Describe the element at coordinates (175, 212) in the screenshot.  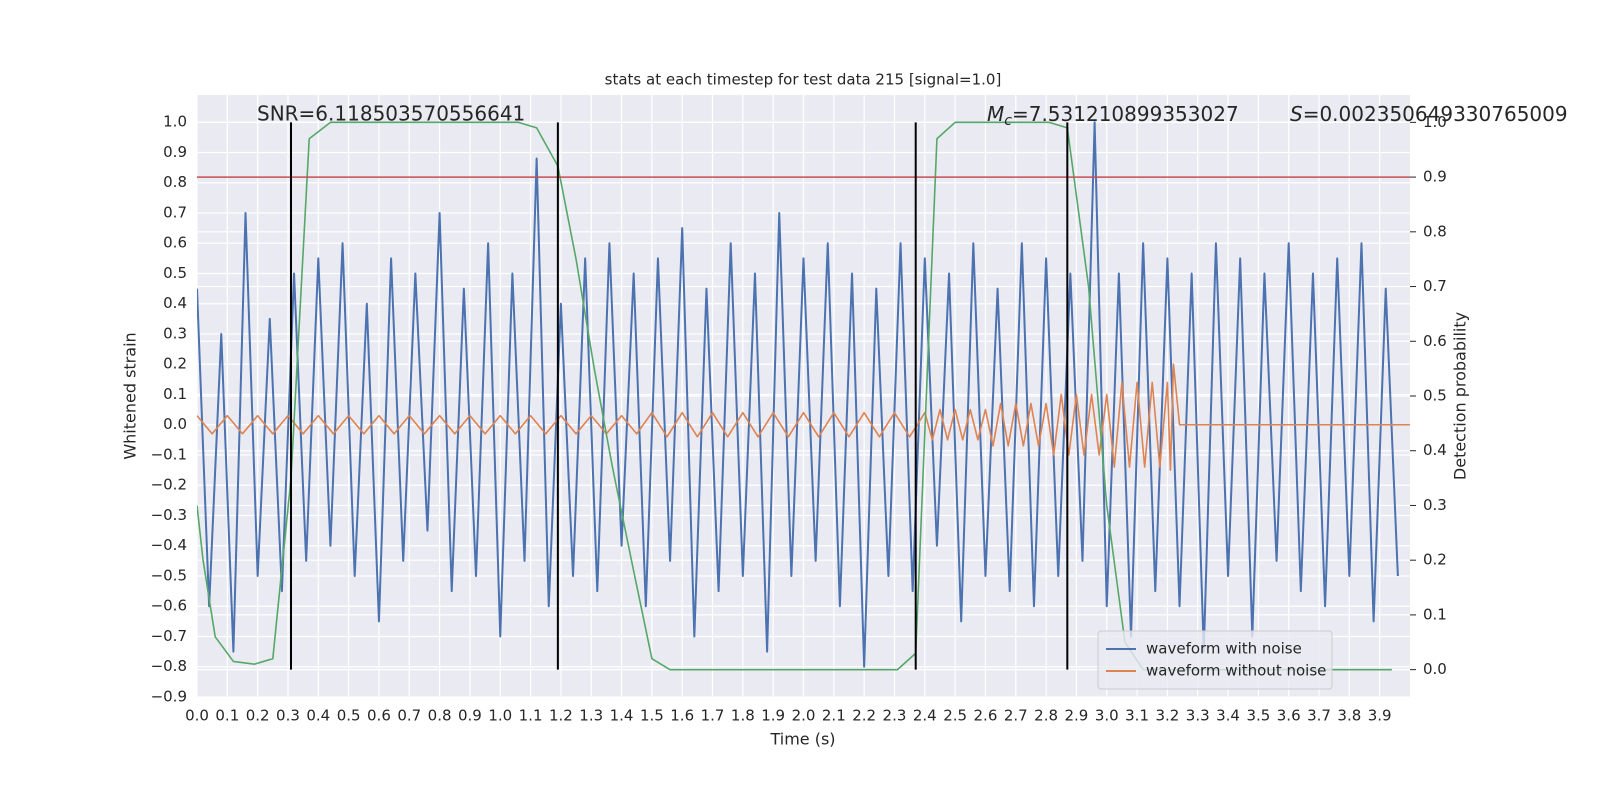
I see `y-tick-label: 0.7` at that location.